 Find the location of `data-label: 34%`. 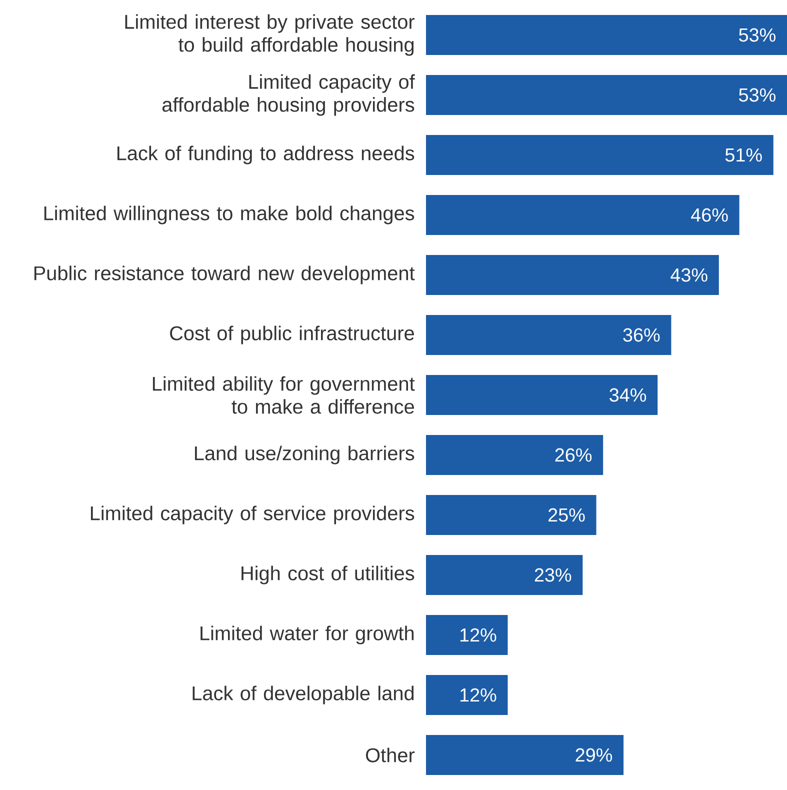

data-label: 34% is located at coordinates (628, 395).